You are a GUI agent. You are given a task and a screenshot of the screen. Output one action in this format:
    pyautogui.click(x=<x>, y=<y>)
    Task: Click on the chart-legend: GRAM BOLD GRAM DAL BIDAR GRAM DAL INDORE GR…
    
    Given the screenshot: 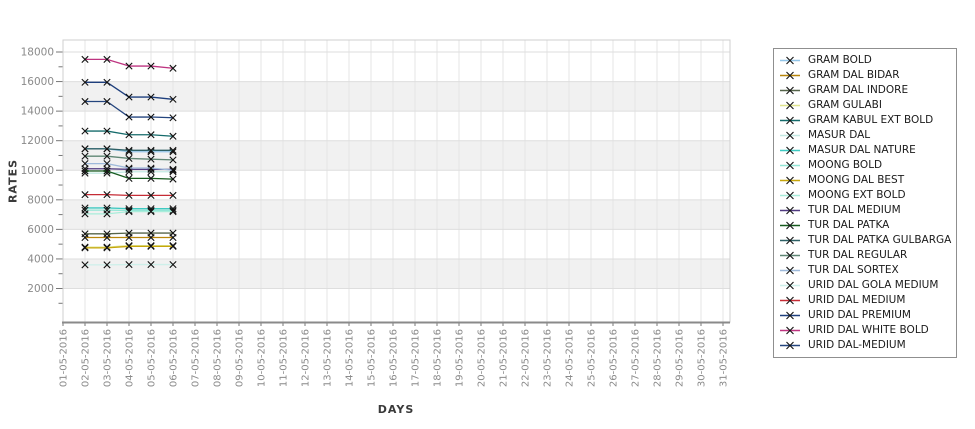 What is the action you would take?
    pyautogui.click(x=865, y=203)
    